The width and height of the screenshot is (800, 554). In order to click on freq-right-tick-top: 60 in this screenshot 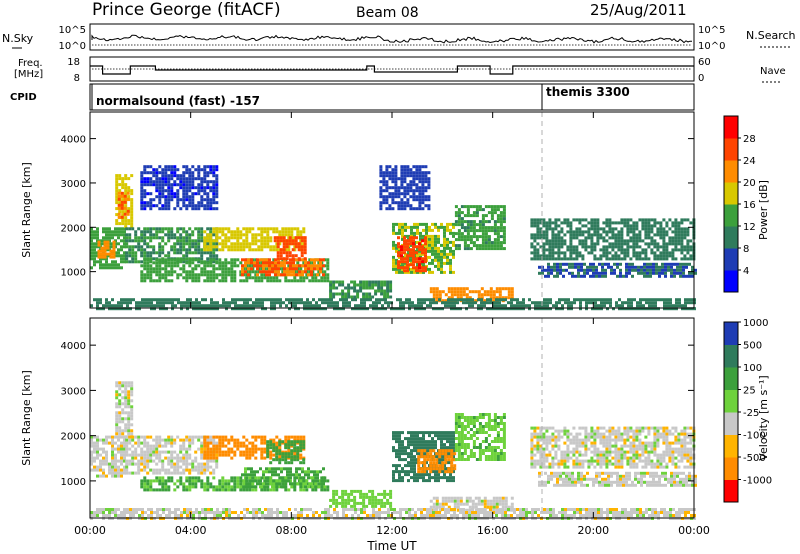, I will do `click(704, 62)`.